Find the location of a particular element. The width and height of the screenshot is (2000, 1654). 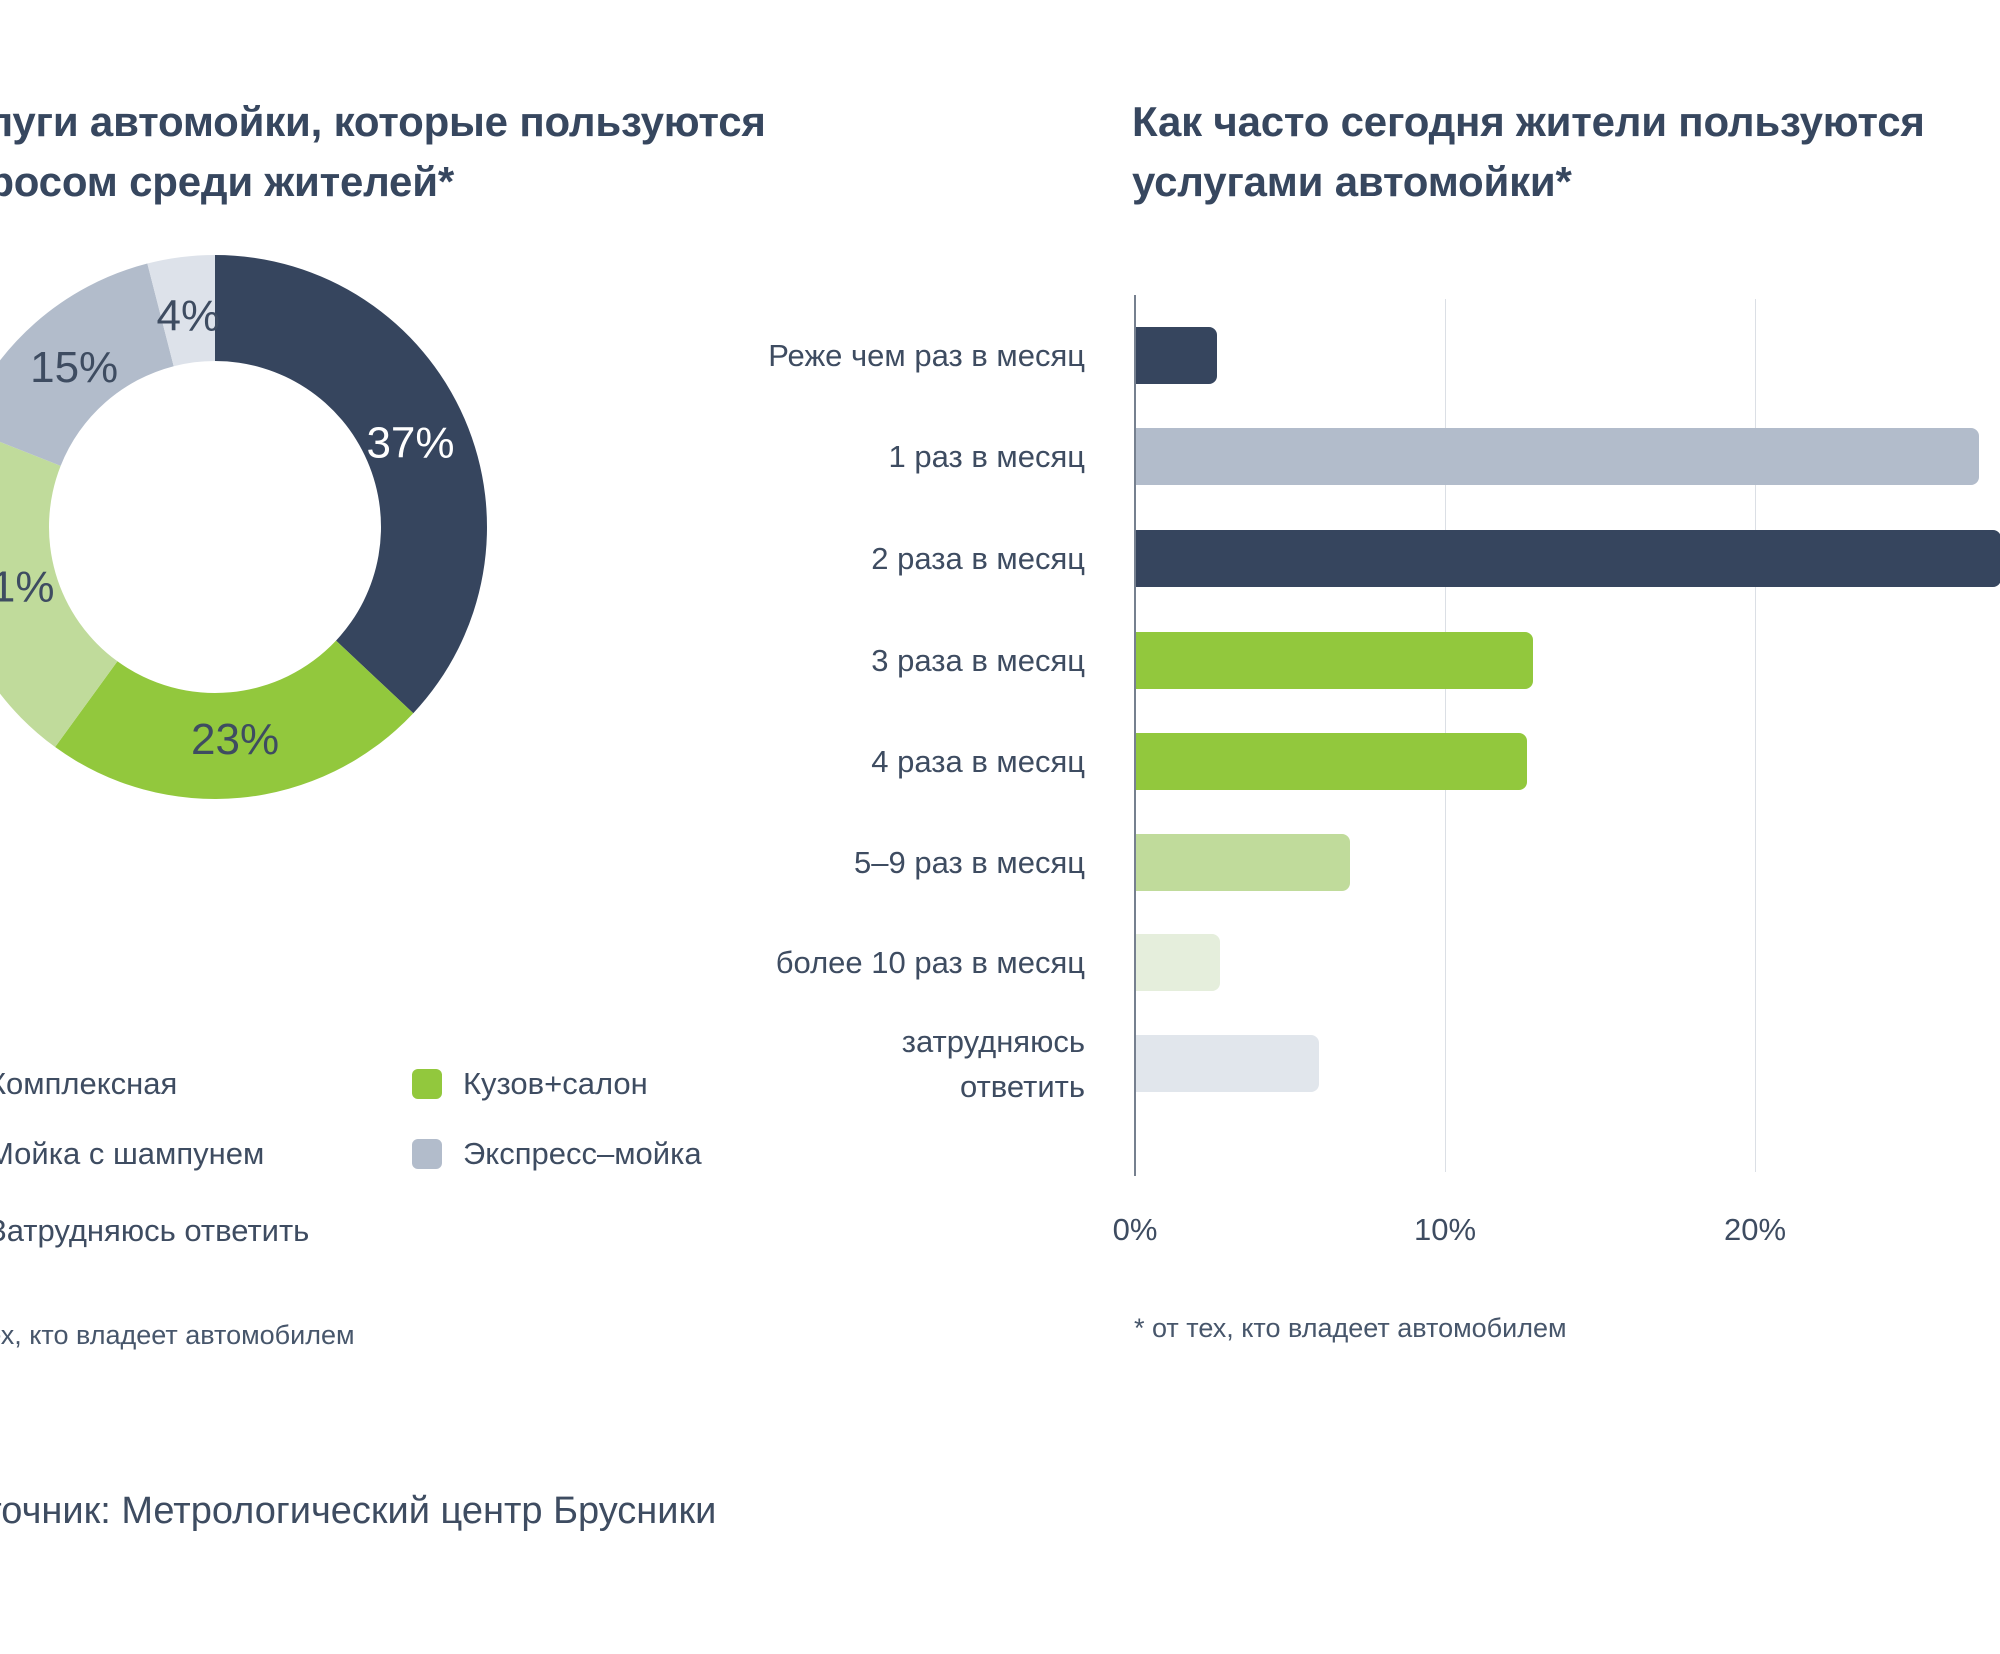

x-tick-10%: 10% is located at coordinates (1445, 1229).